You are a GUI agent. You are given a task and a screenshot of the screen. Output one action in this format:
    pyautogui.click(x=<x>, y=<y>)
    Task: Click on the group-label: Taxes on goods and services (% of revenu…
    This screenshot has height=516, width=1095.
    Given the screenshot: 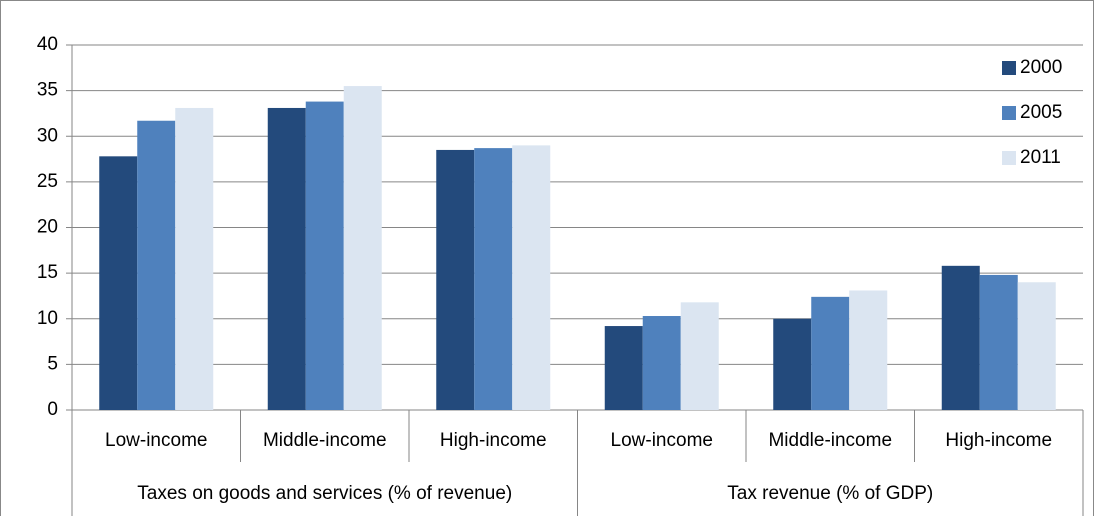 What is the action you would take?
    pyautogui.click(x=324, y=493)
    